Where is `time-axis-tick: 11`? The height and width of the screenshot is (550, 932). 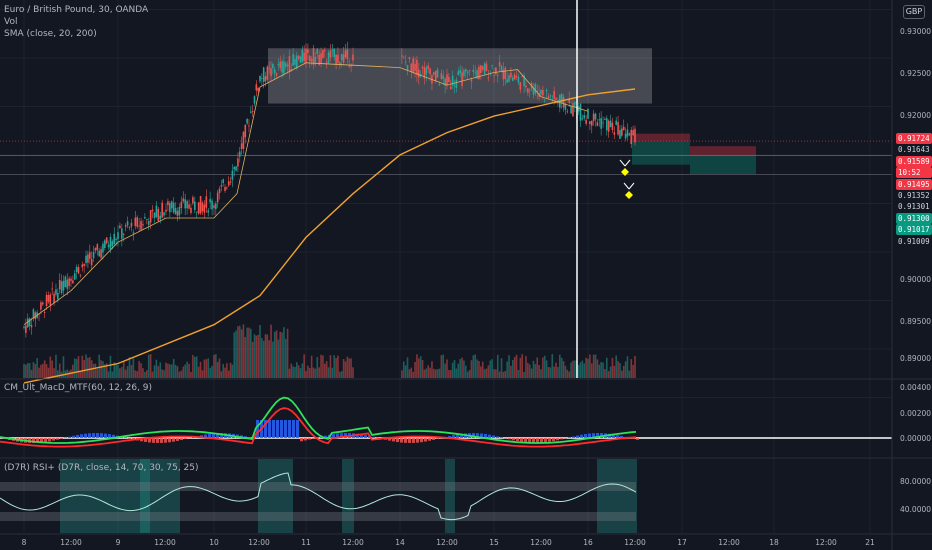
time-axis-tick: 11 is located at coordinates (306, 542).